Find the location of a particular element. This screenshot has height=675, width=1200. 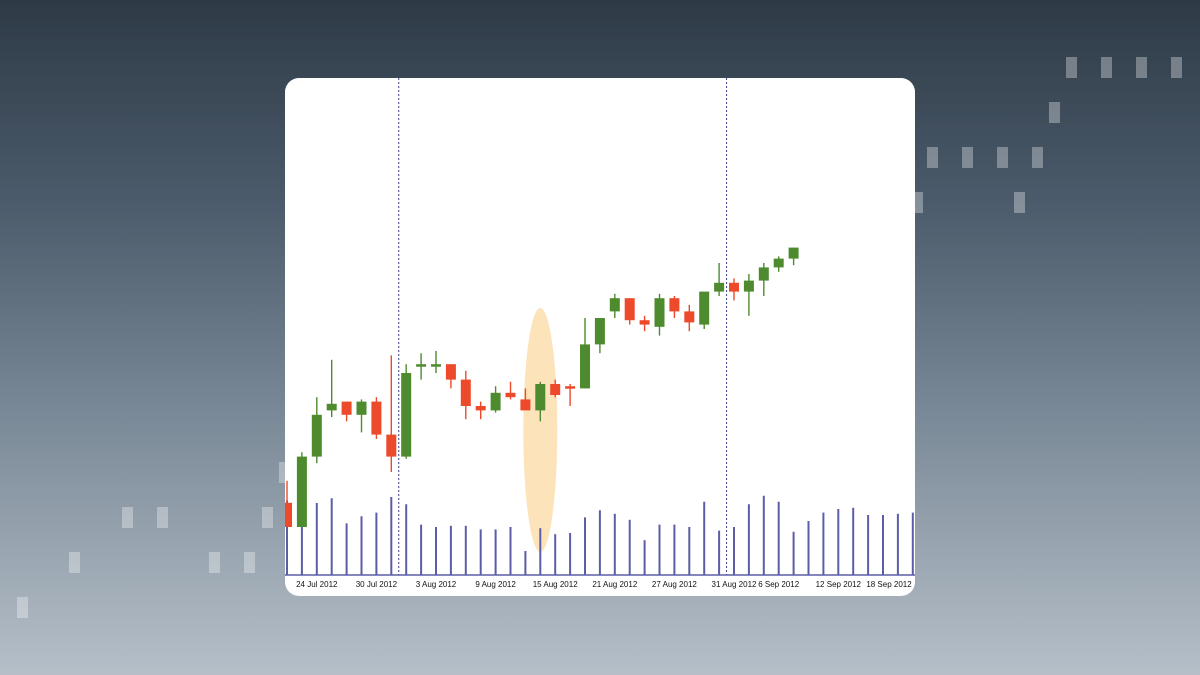

x-tick-label: 18 Sep 2012 is located at coordinates (889, 584).